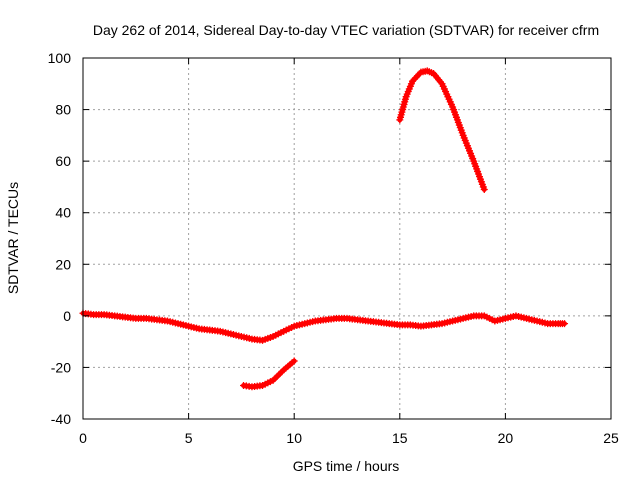 Image resolution: width=640 pixels, height=480 pixels. What do you see at coordinates (63, 264) in the screenshot?
I see `y-tick-label: 20` at bounding box center [63, 264].